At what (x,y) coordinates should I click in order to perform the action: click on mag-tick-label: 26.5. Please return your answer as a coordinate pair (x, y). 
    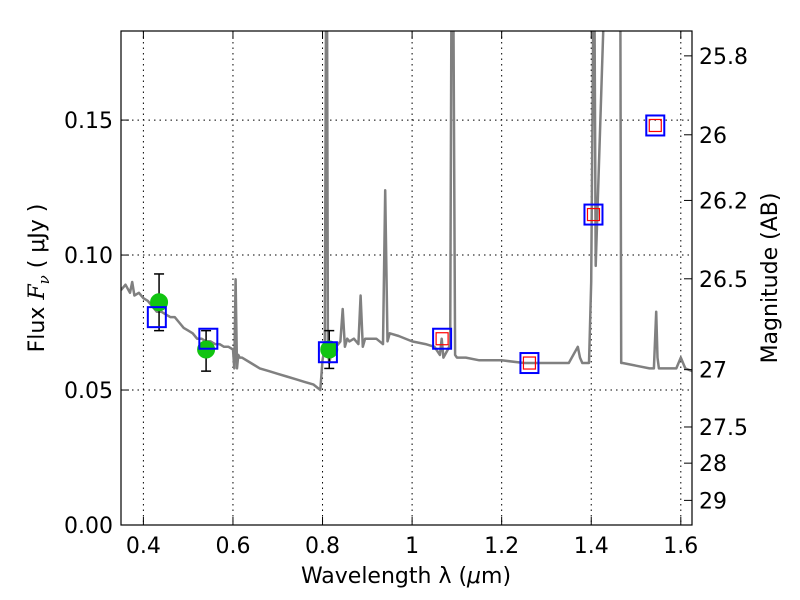
    Looking at the image, I should click on (723, 280).